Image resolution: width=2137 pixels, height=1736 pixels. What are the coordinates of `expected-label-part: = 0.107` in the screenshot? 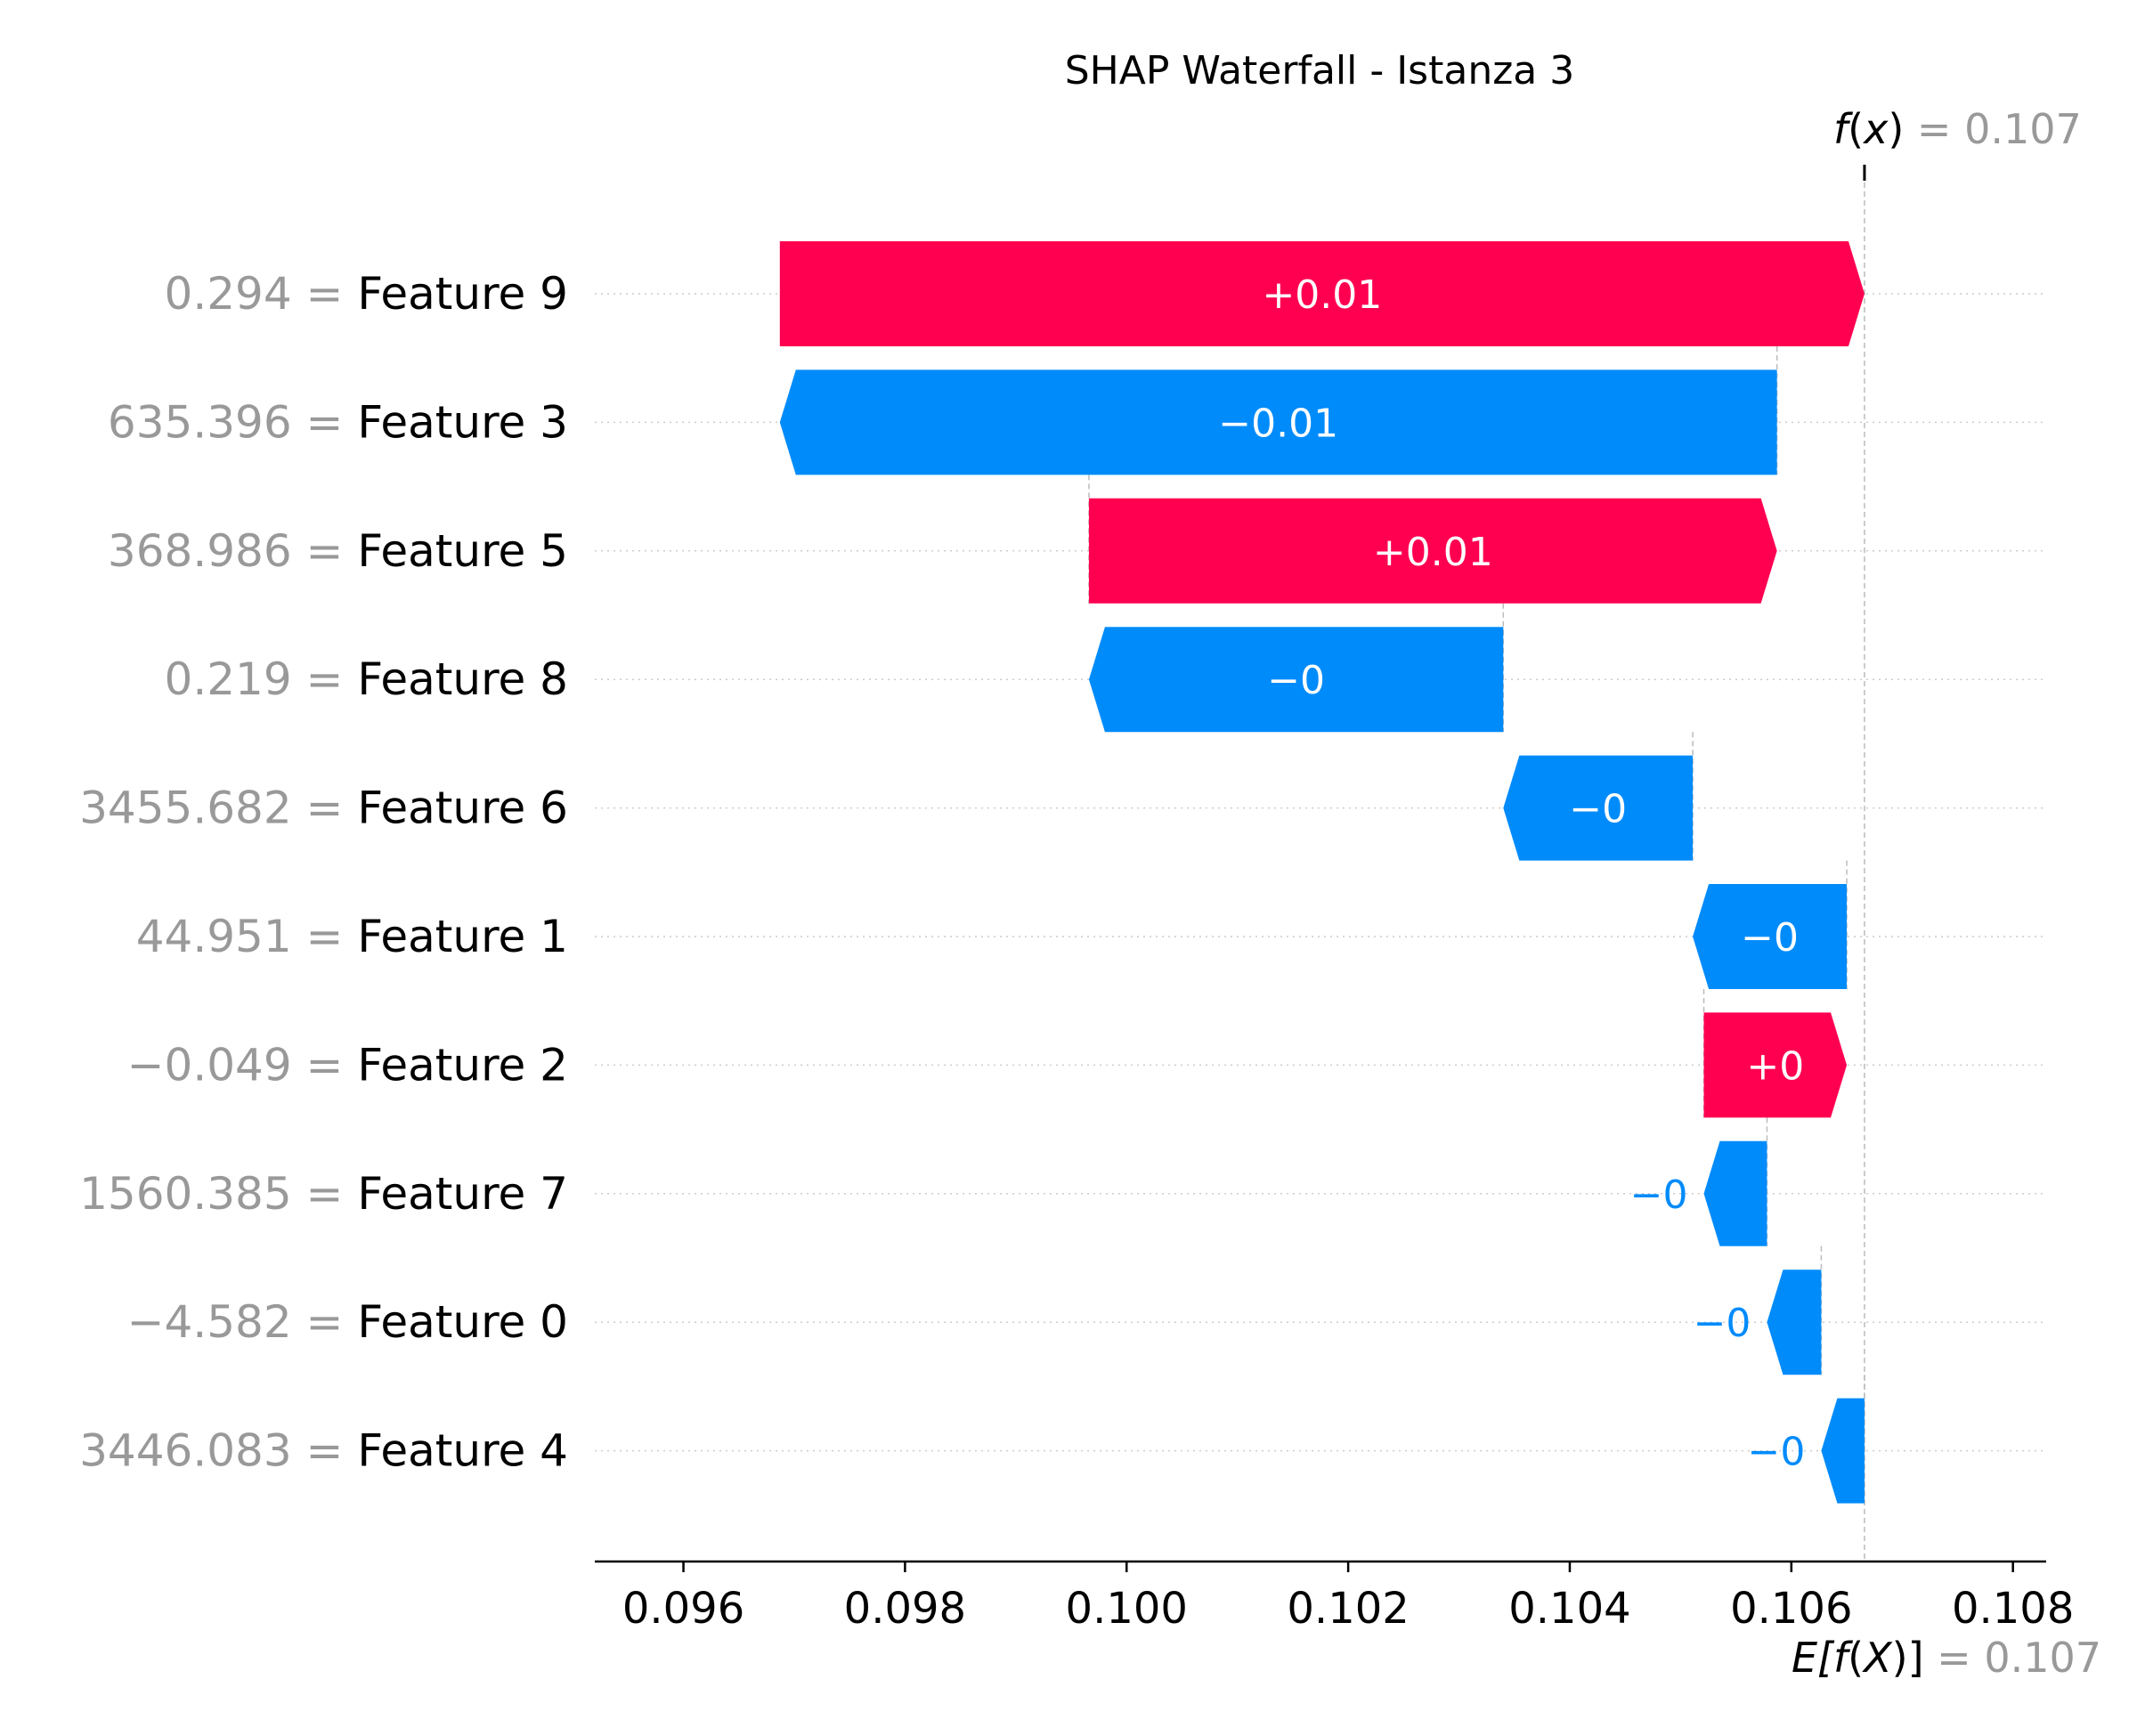 It's located at (2012, 1658).